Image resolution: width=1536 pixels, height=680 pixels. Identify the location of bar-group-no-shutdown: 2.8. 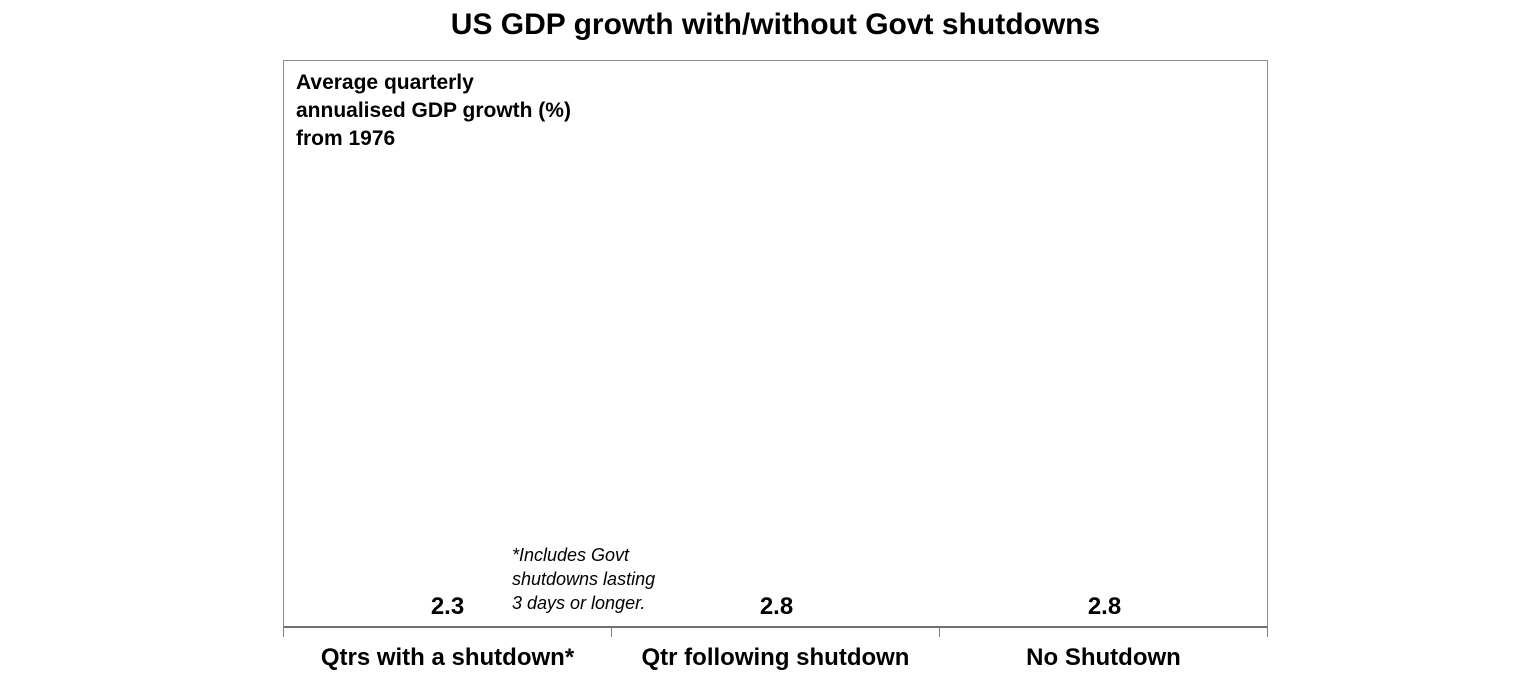
(1104, 610).